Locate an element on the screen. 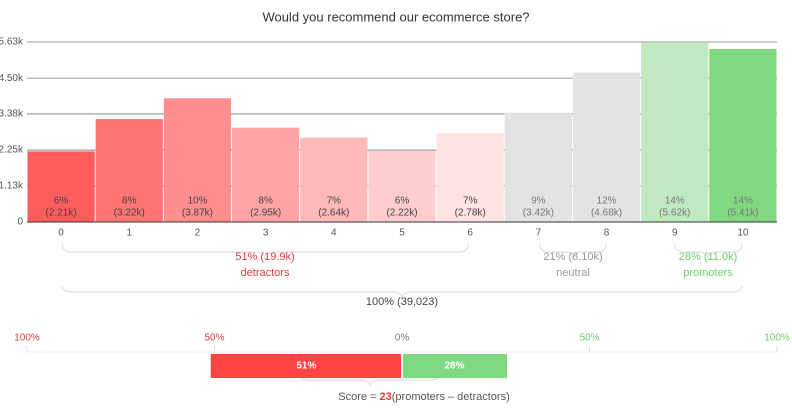  x-tick-label: 1 is located at coordinates (129, 233).